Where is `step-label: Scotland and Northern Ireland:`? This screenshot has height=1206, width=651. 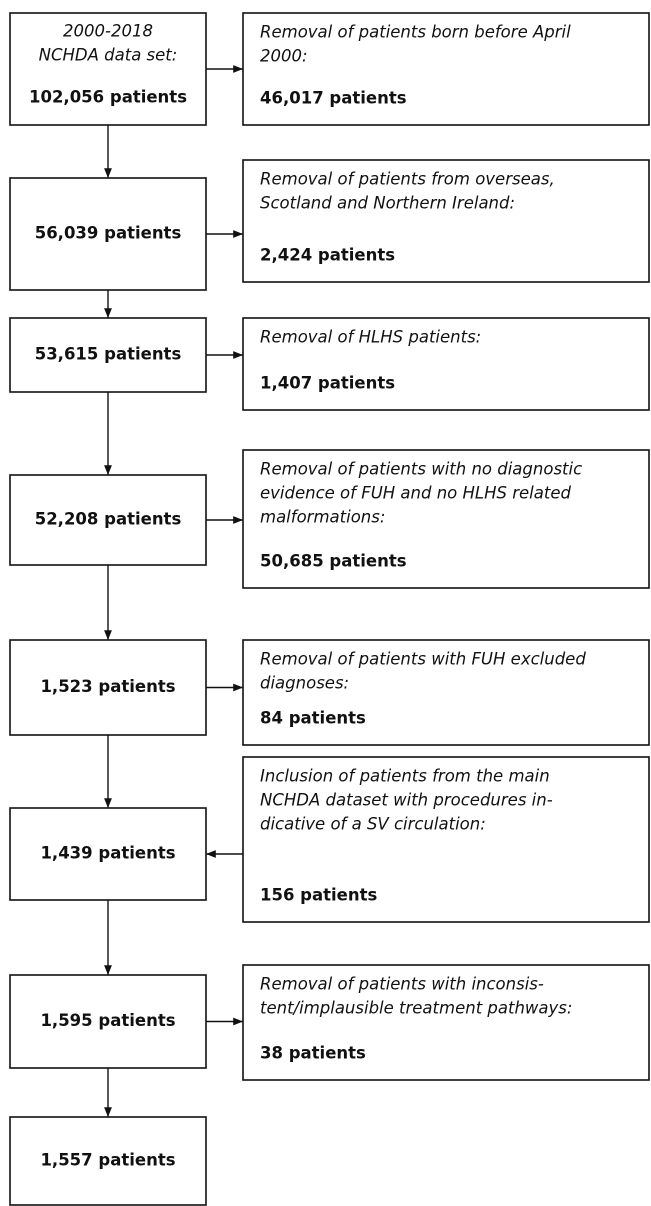 step-label: Scotland and Northern Ireland: is located at coordinates (387, 203).